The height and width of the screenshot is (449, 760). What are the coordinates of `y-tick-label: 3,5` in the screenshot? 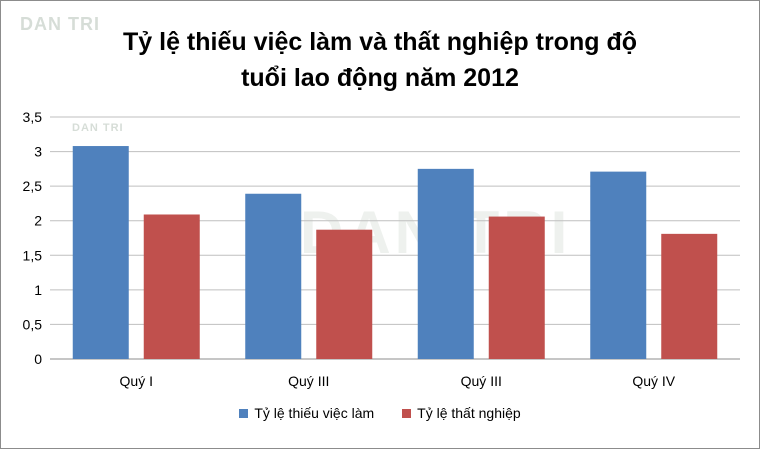 It's located at (33, 117).